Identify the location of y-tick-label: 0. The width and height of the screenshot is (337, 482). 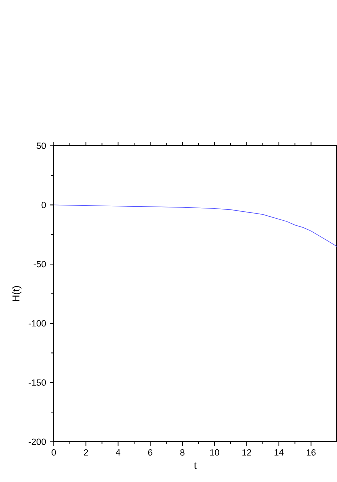
(44, 205).